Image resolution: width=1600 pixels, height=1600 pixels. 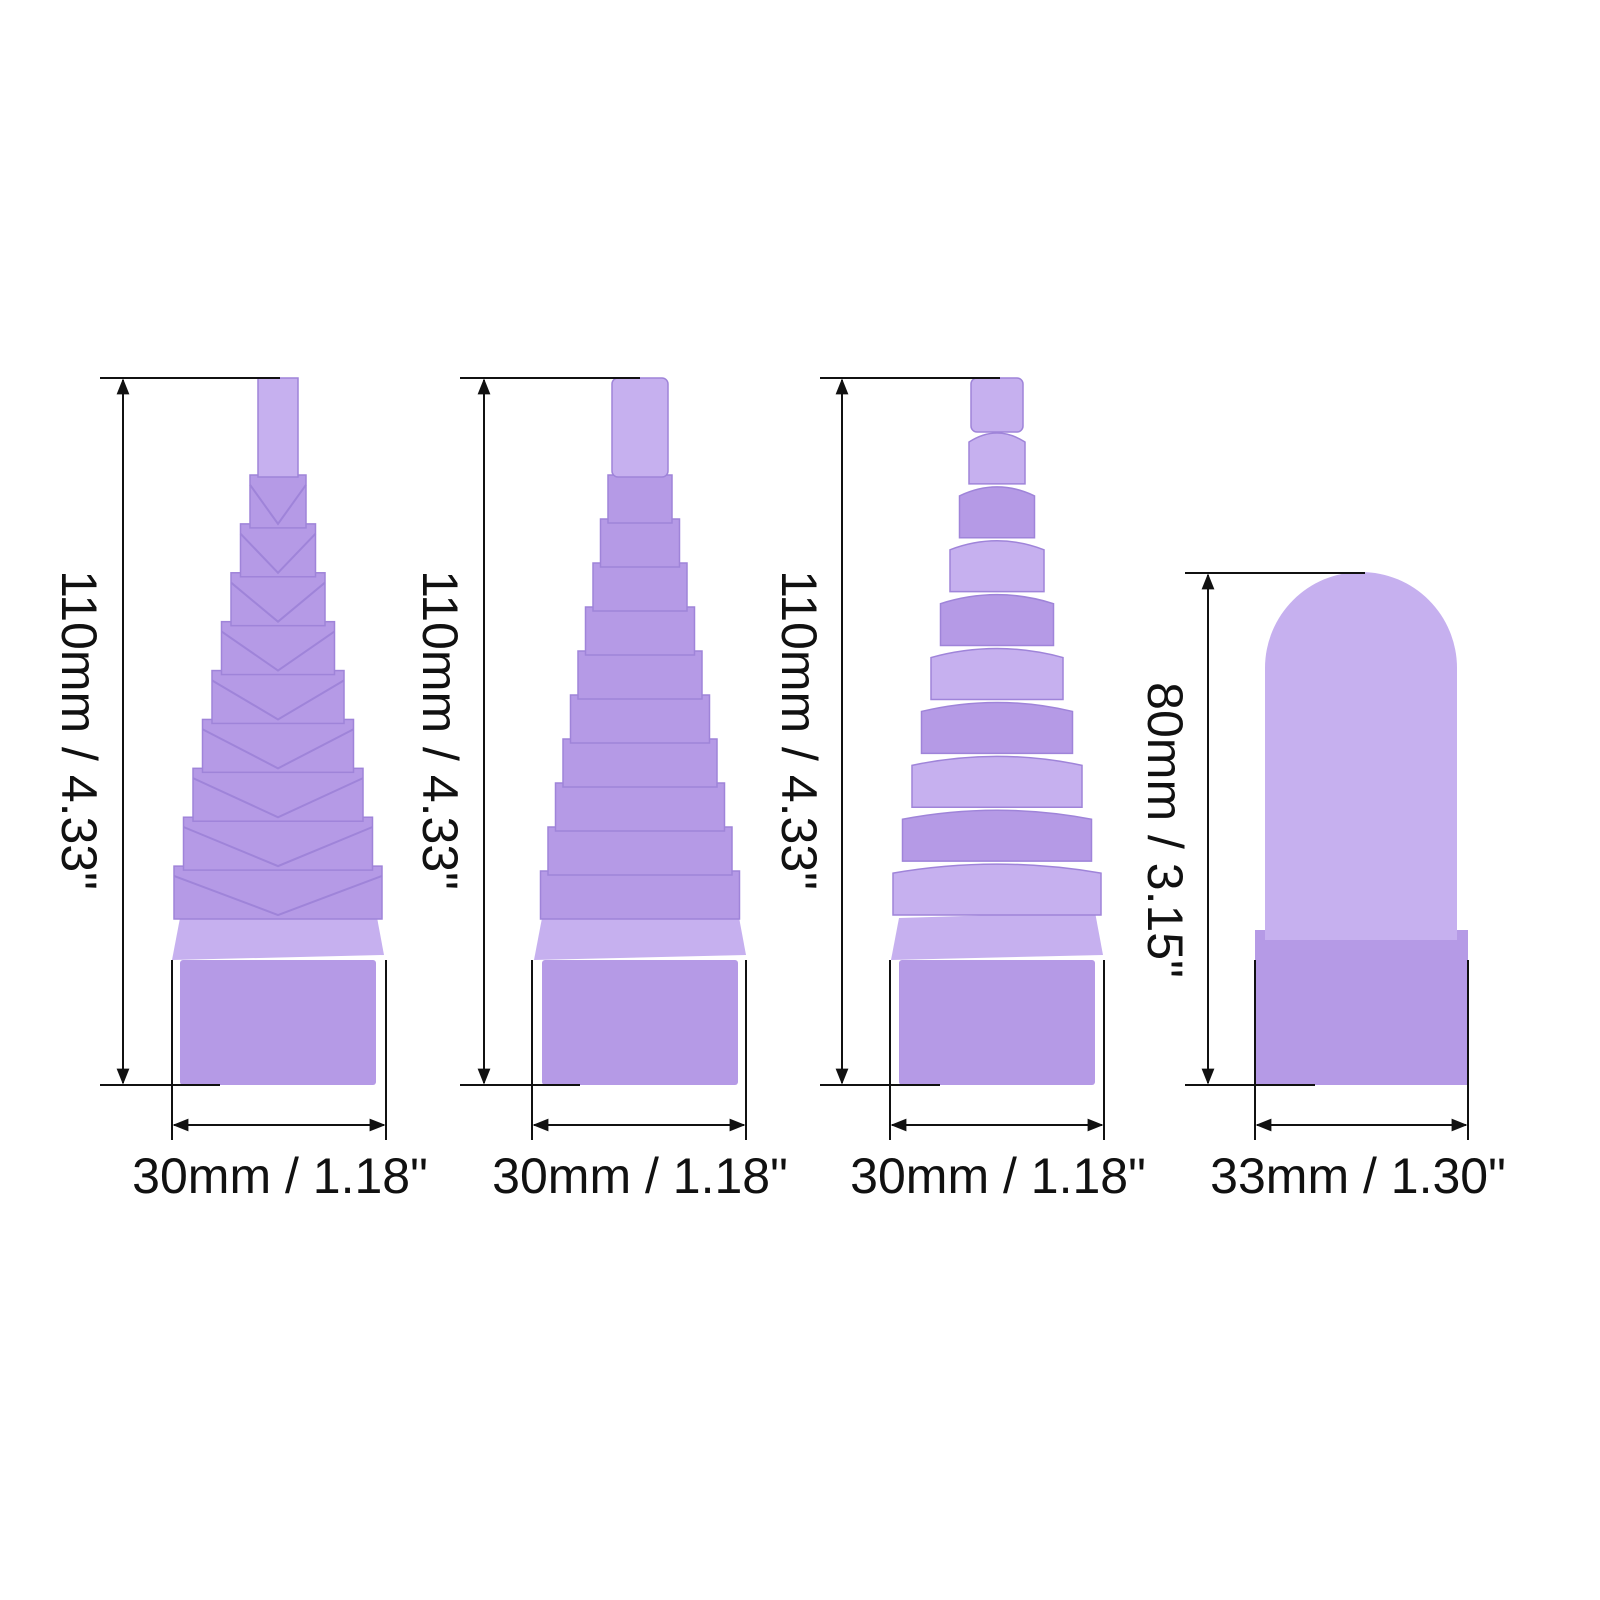 What do you see at coordinates (280, 1176) in the screenshot?
I see `width-label-1: 30mm / 1.18"` at bounding box center [280, 1176].